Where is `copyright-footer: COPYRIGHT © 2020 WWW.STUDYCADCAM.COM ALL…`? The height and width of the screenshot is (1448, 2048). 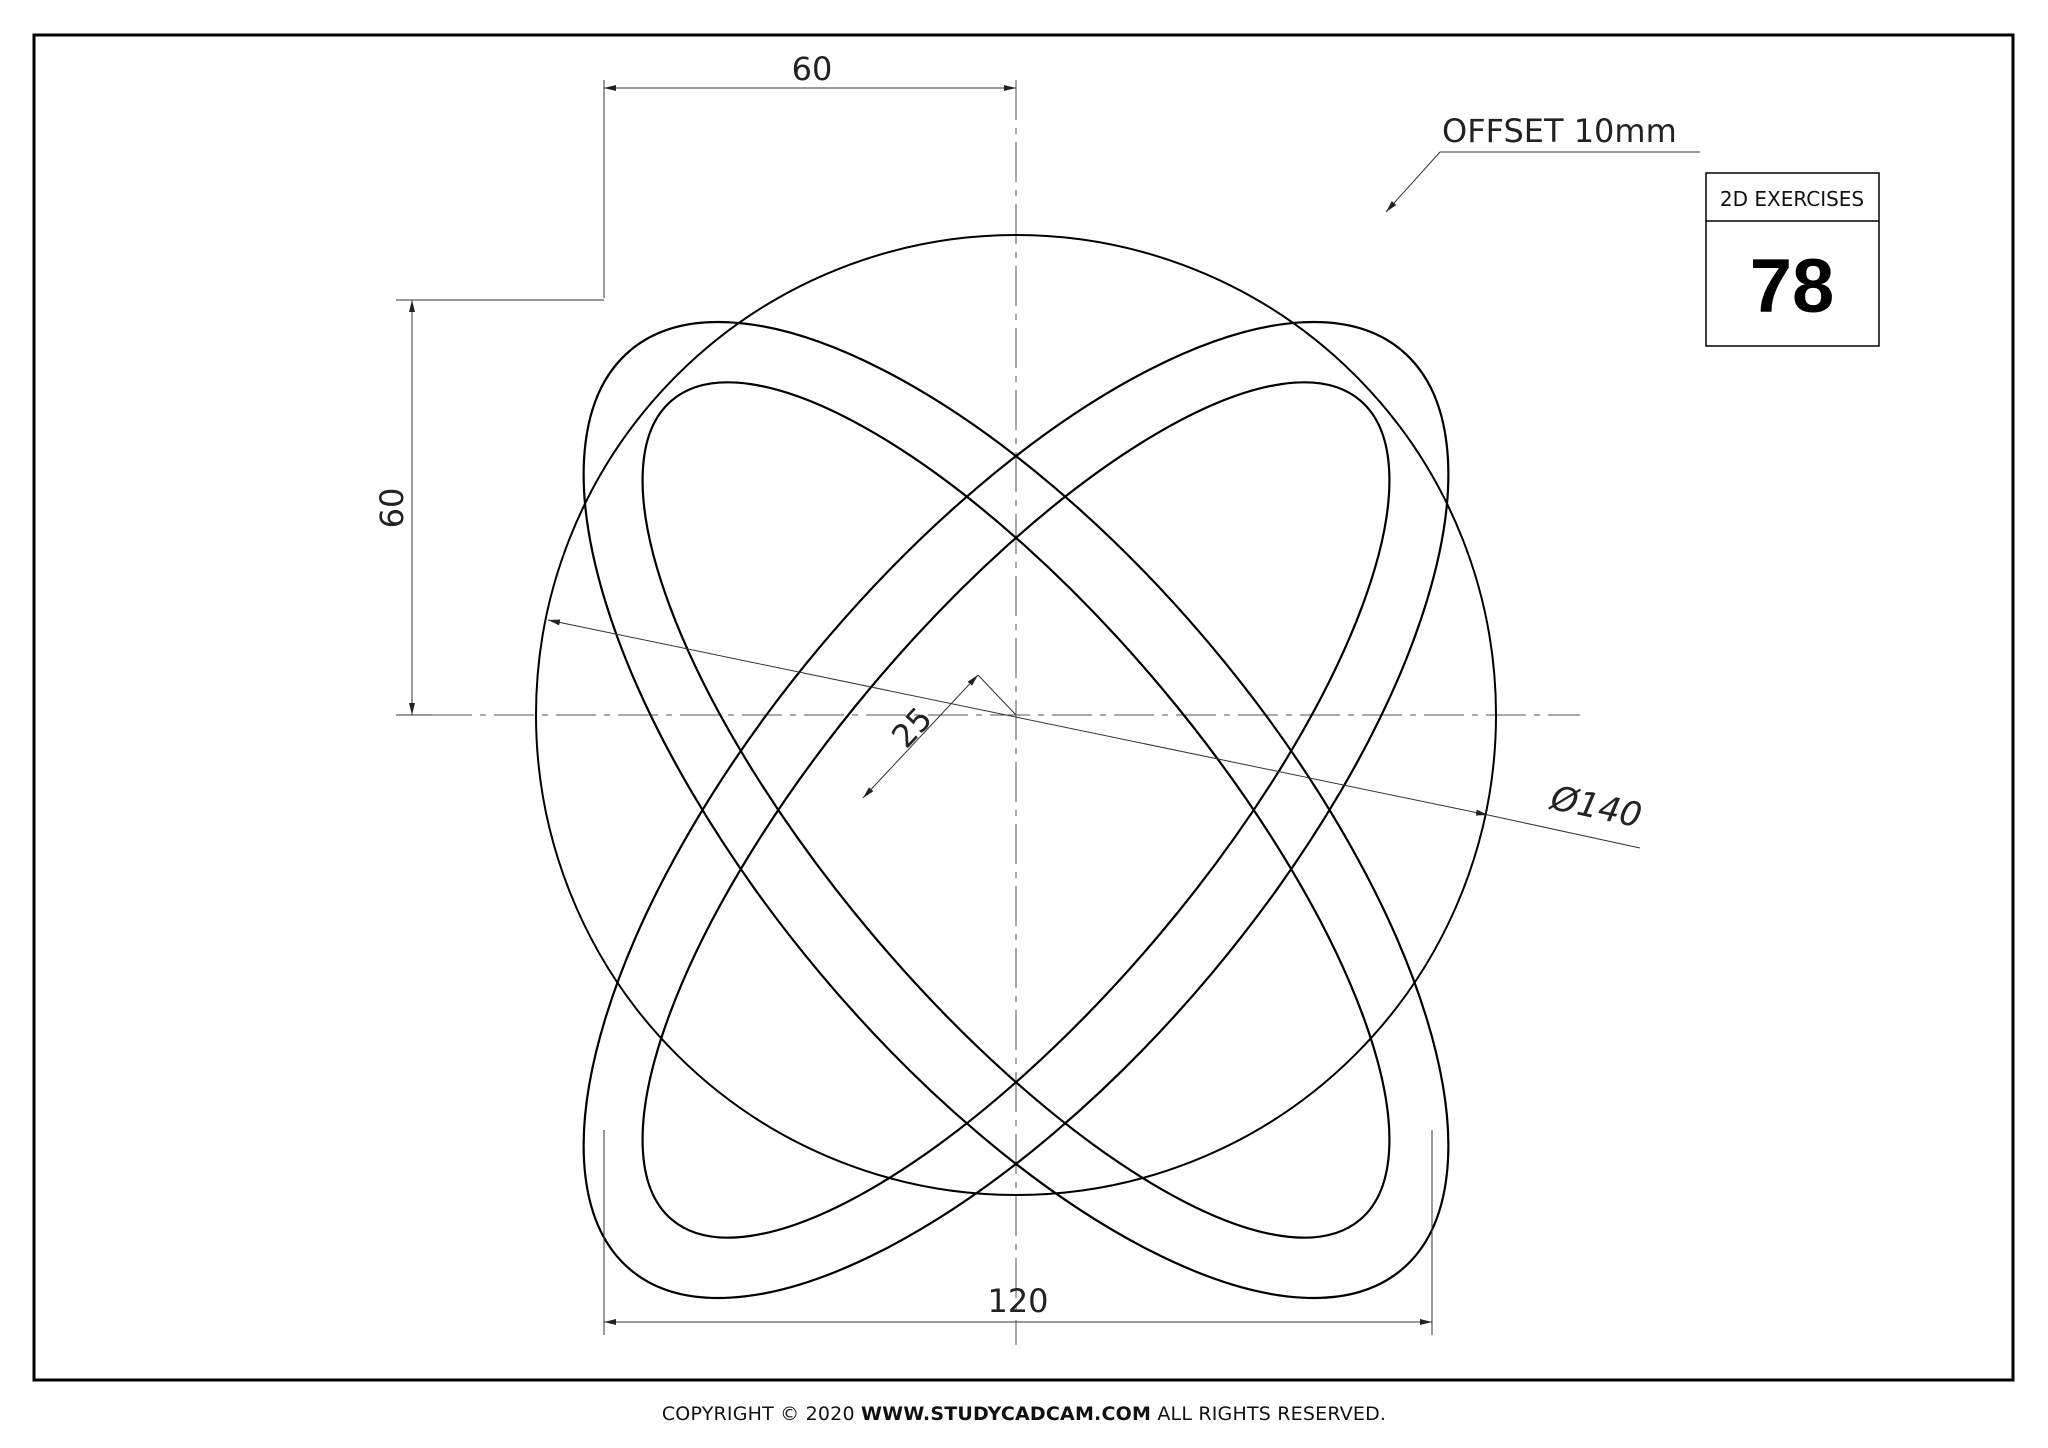 copyright-footer: COPYRIGHT © 2020 WWW.STUDYCADCAM.COM ALL… is located at coordinates (1024, 1414).